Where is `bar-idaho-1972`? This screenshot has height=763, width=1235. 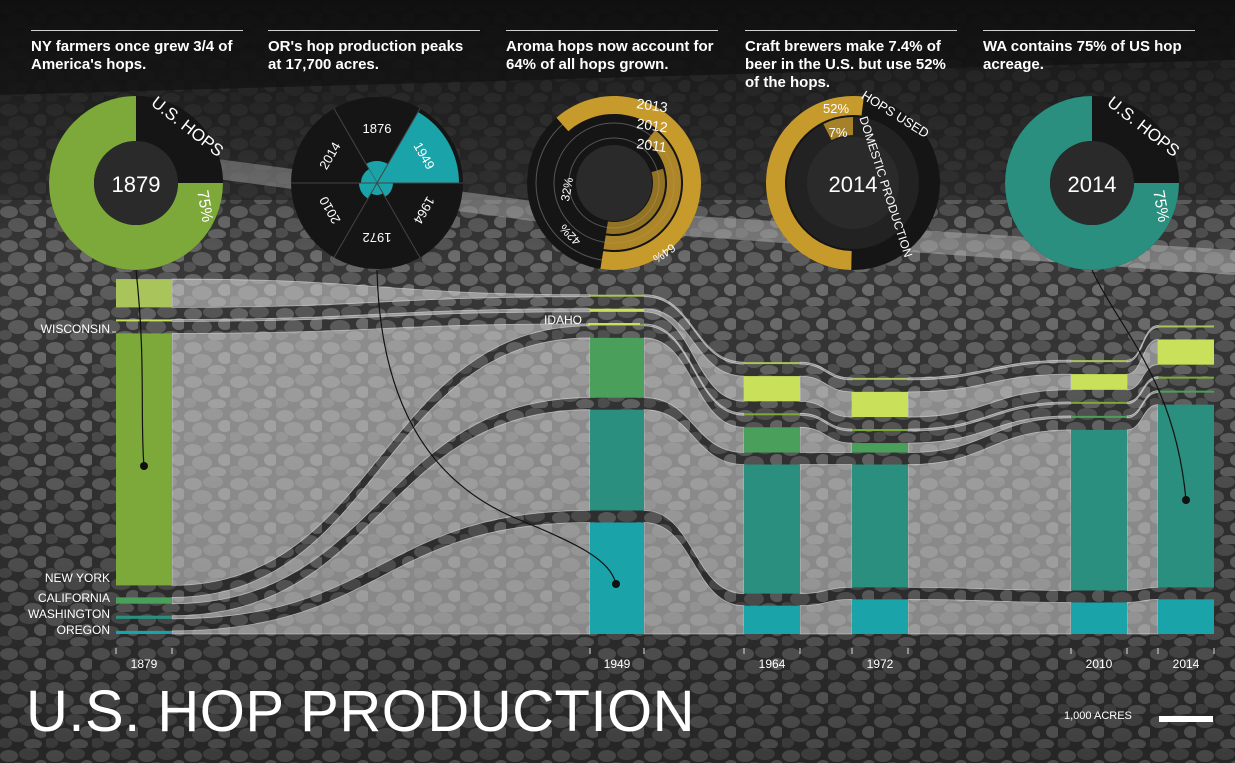
bar-idaho-1972 is located at coordinates (880, 404).